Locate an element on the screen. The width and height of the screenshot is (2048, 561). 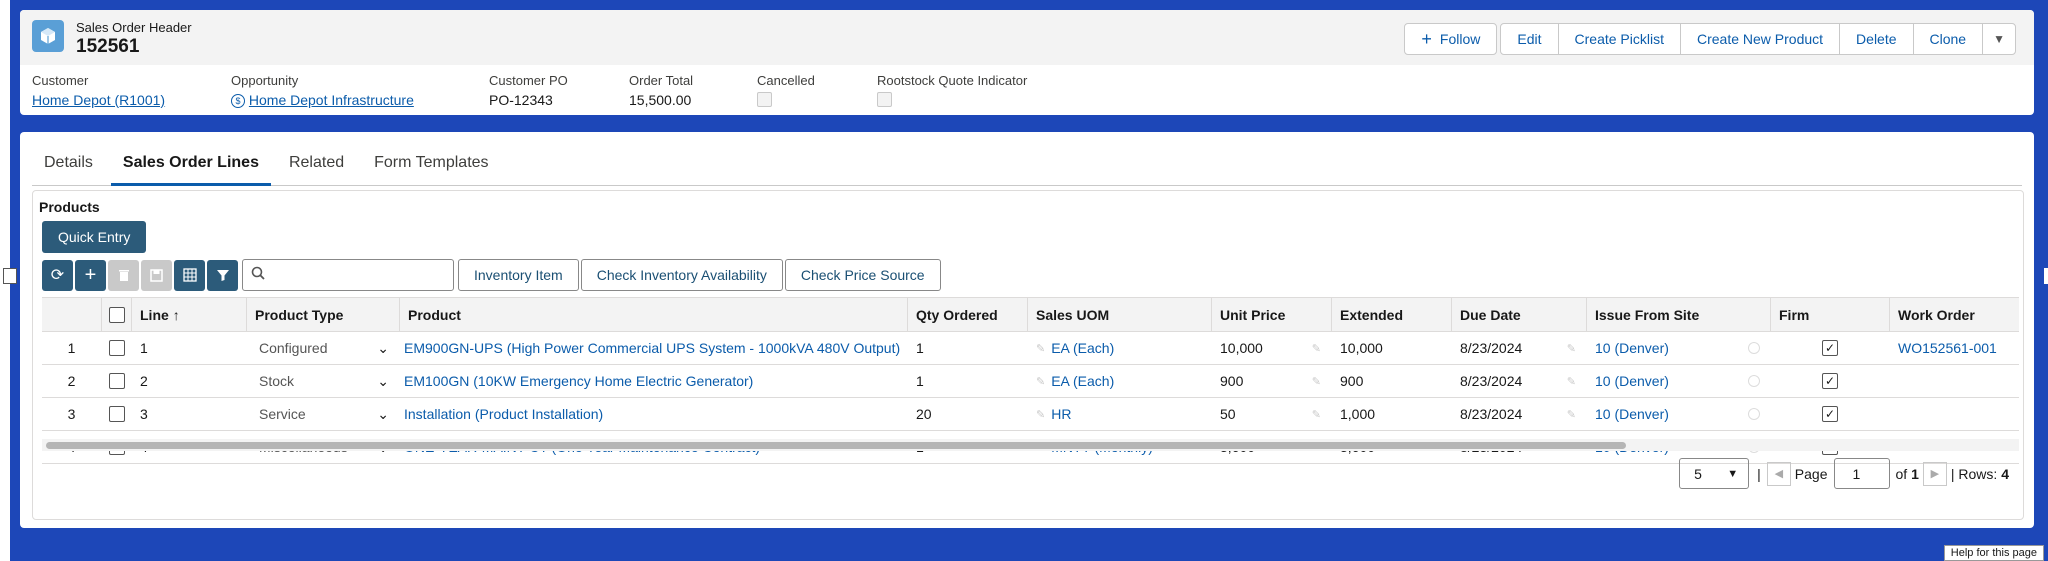
prev-page-icon: ◀ is located at coordinates (1778, 473).